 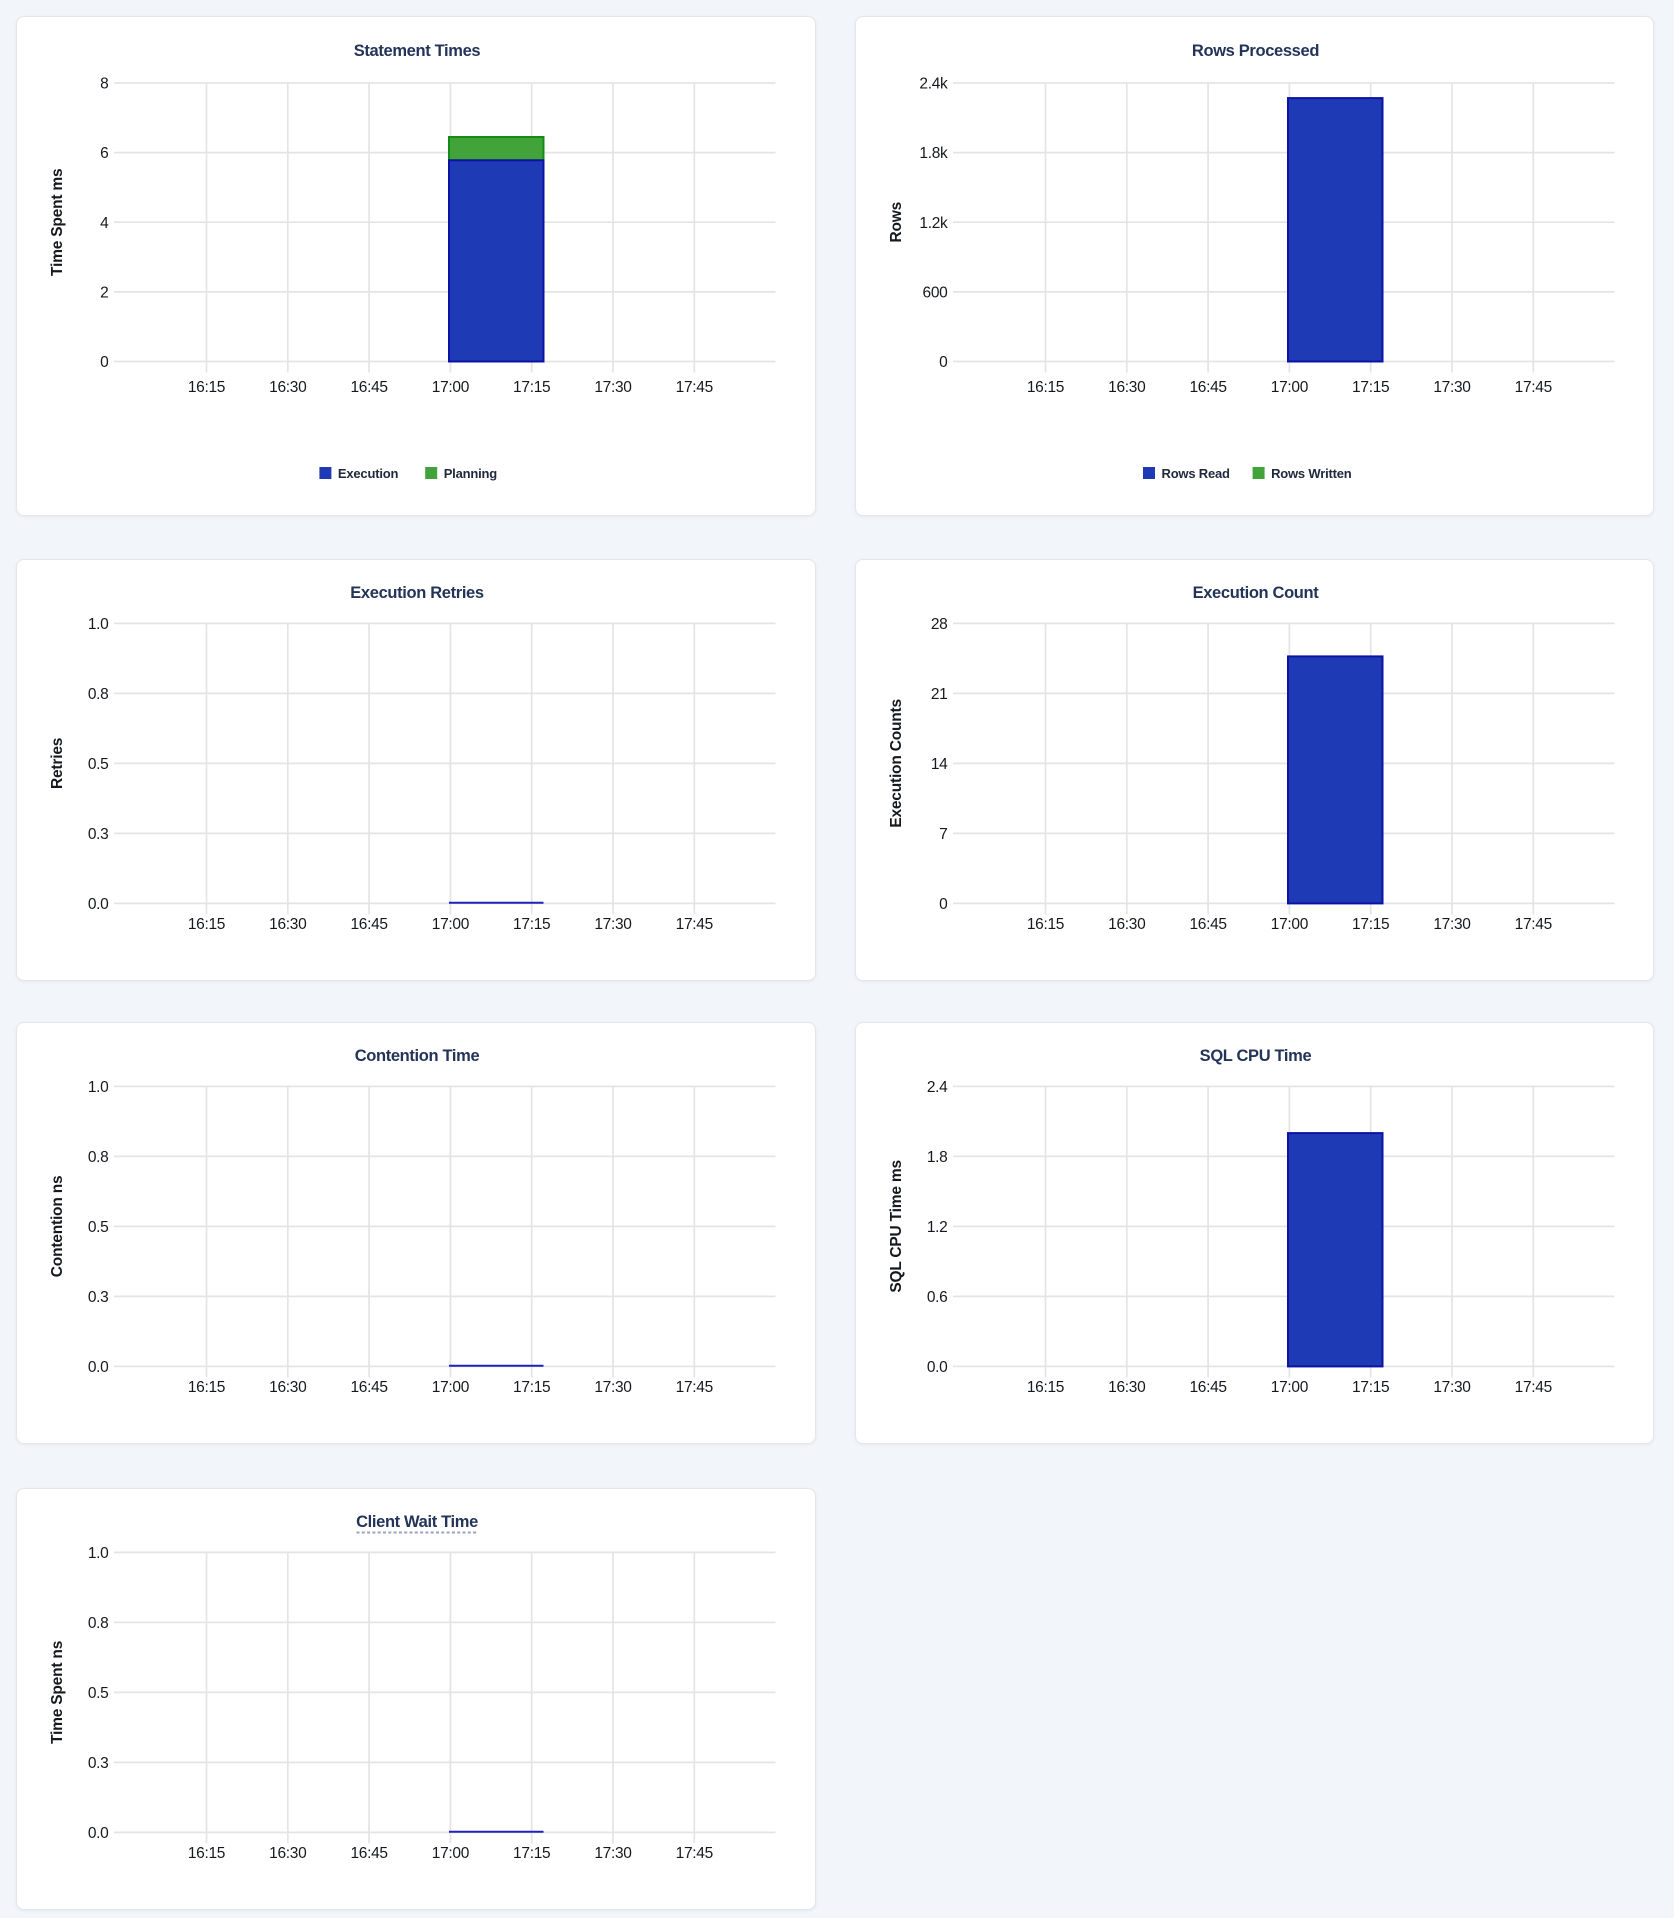 I want to click on svg-text: 1.2, so click(x=937, y=1227).